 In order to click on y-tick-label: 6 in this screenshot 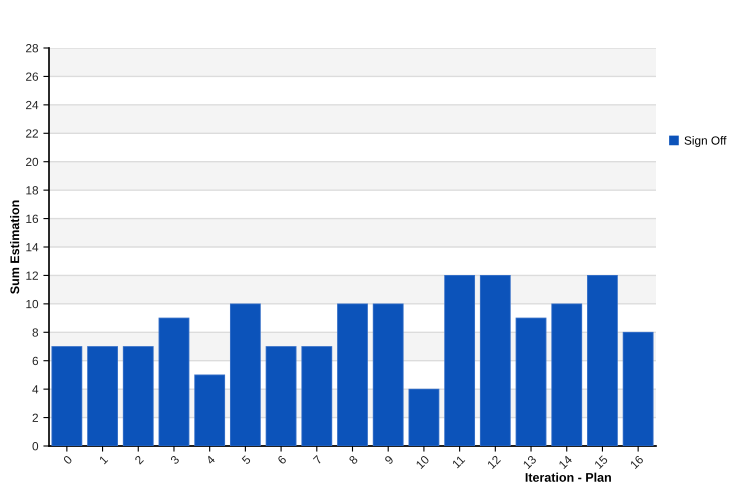, I will do `click(35, 361)`.